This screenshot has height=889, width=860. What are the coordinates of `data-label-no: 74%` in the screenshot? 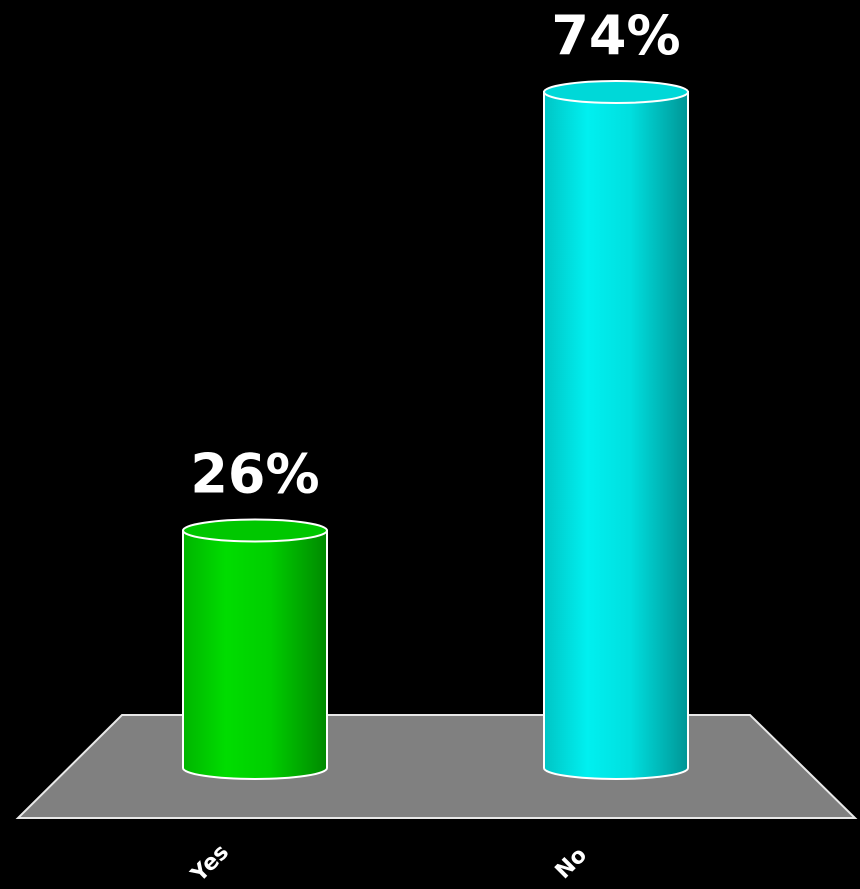 It's located at (615, 35).